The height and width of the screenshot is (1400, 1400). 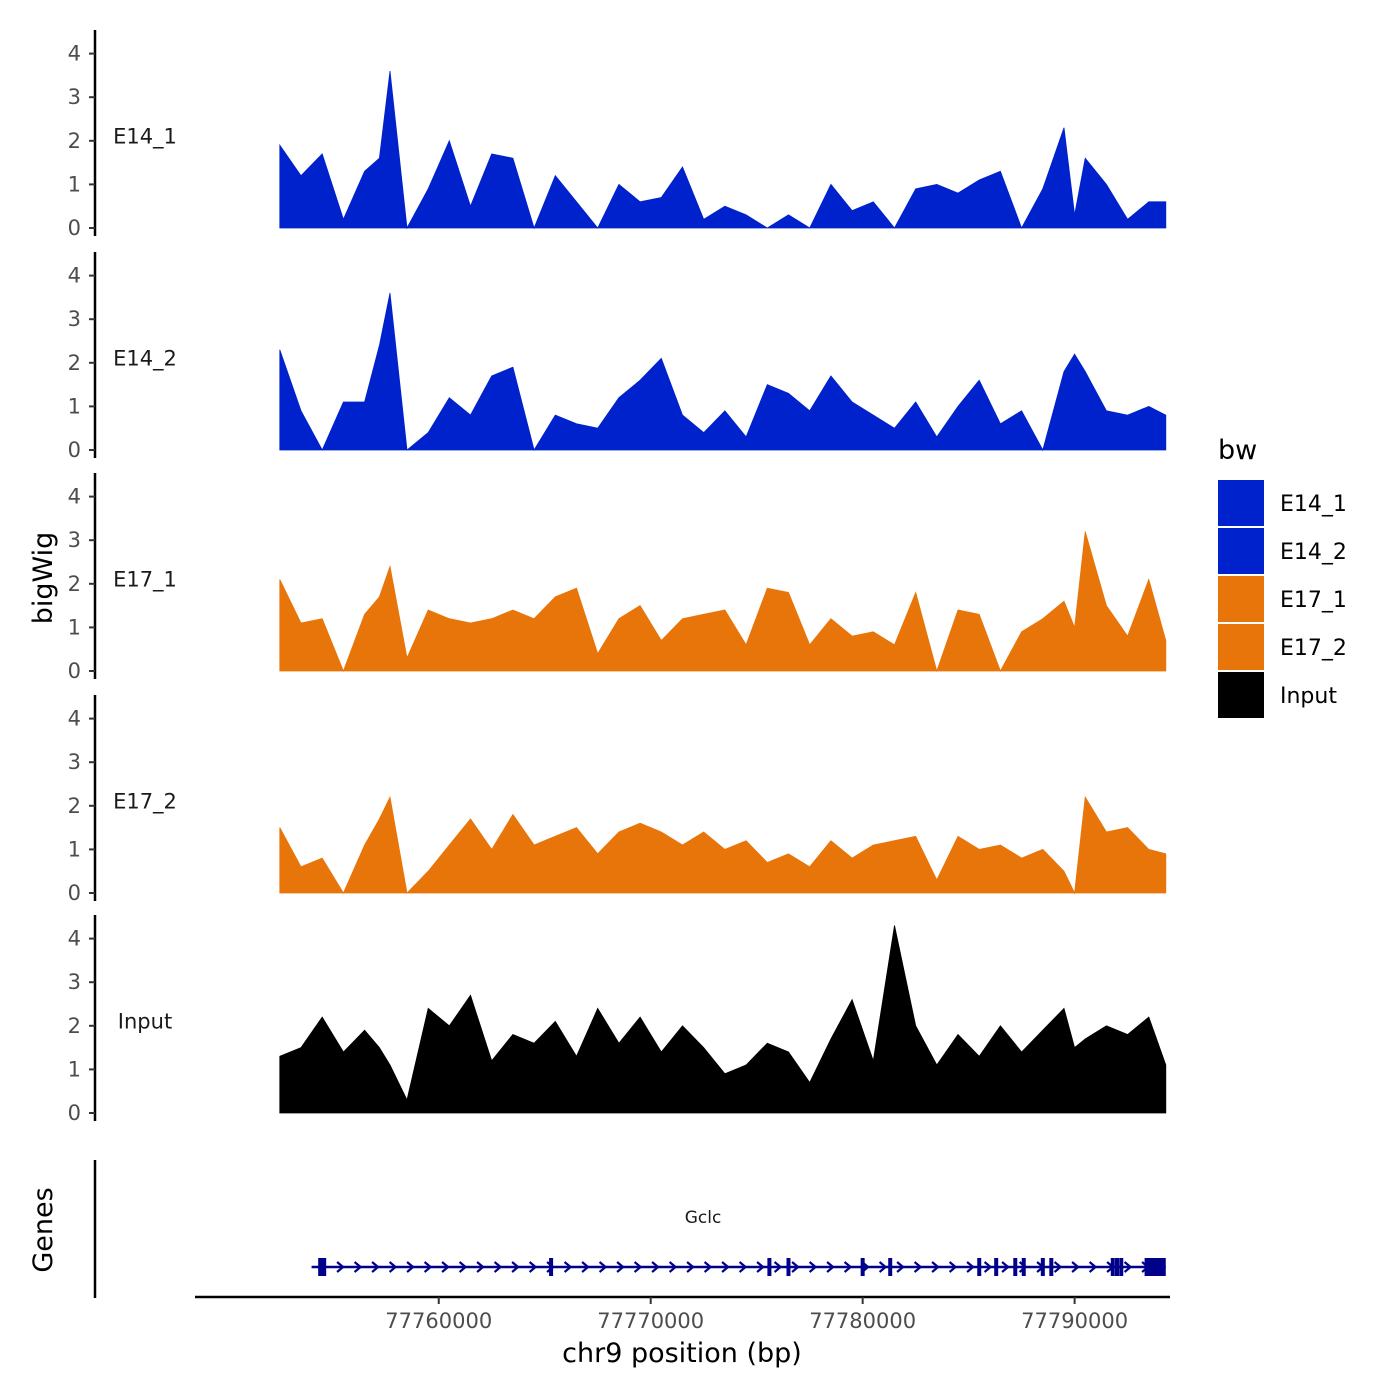 What do you see at coordinates (1237, 450) in the screenshot?
I see `legend-title: bw` at bounding box center [1237, 450].